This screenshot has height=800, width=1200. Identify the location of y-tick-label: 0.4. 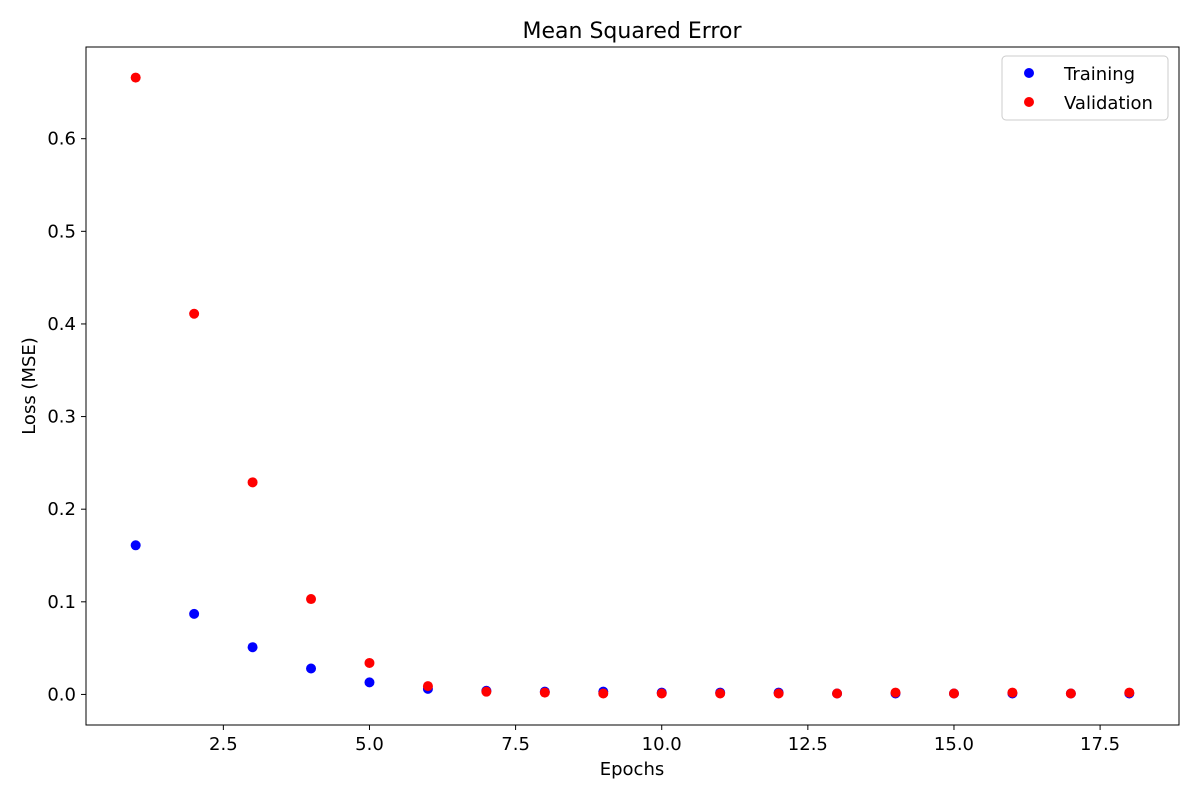
(61, 324).